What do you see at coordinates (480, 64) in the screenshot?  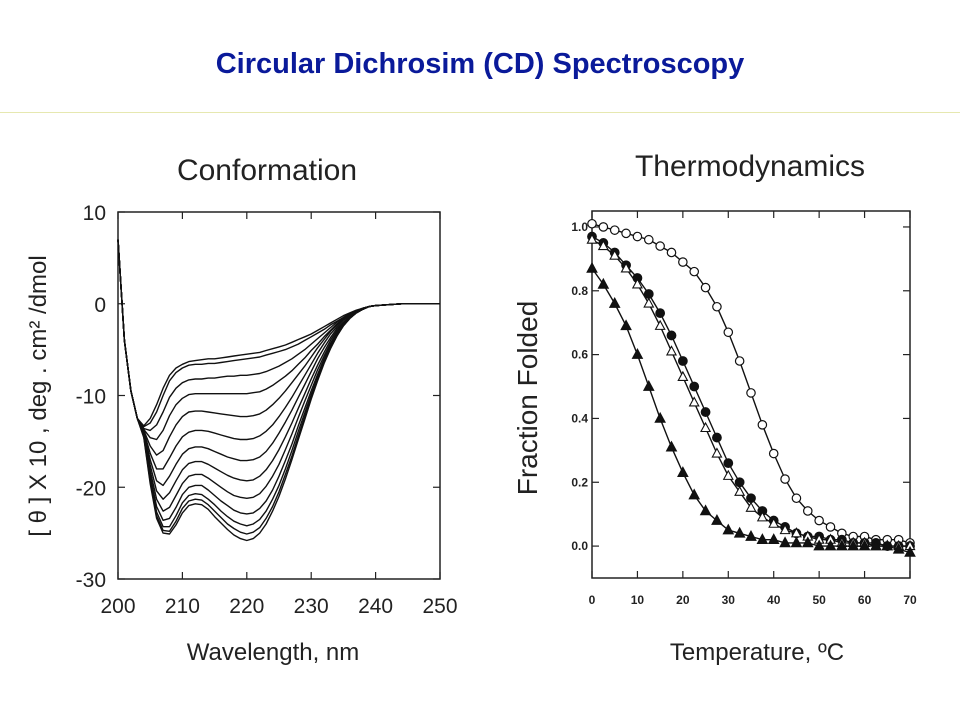 I see `slide-title: Circular Dichrosim (CD) Spectroscopy` at bounding box center [480, 64].